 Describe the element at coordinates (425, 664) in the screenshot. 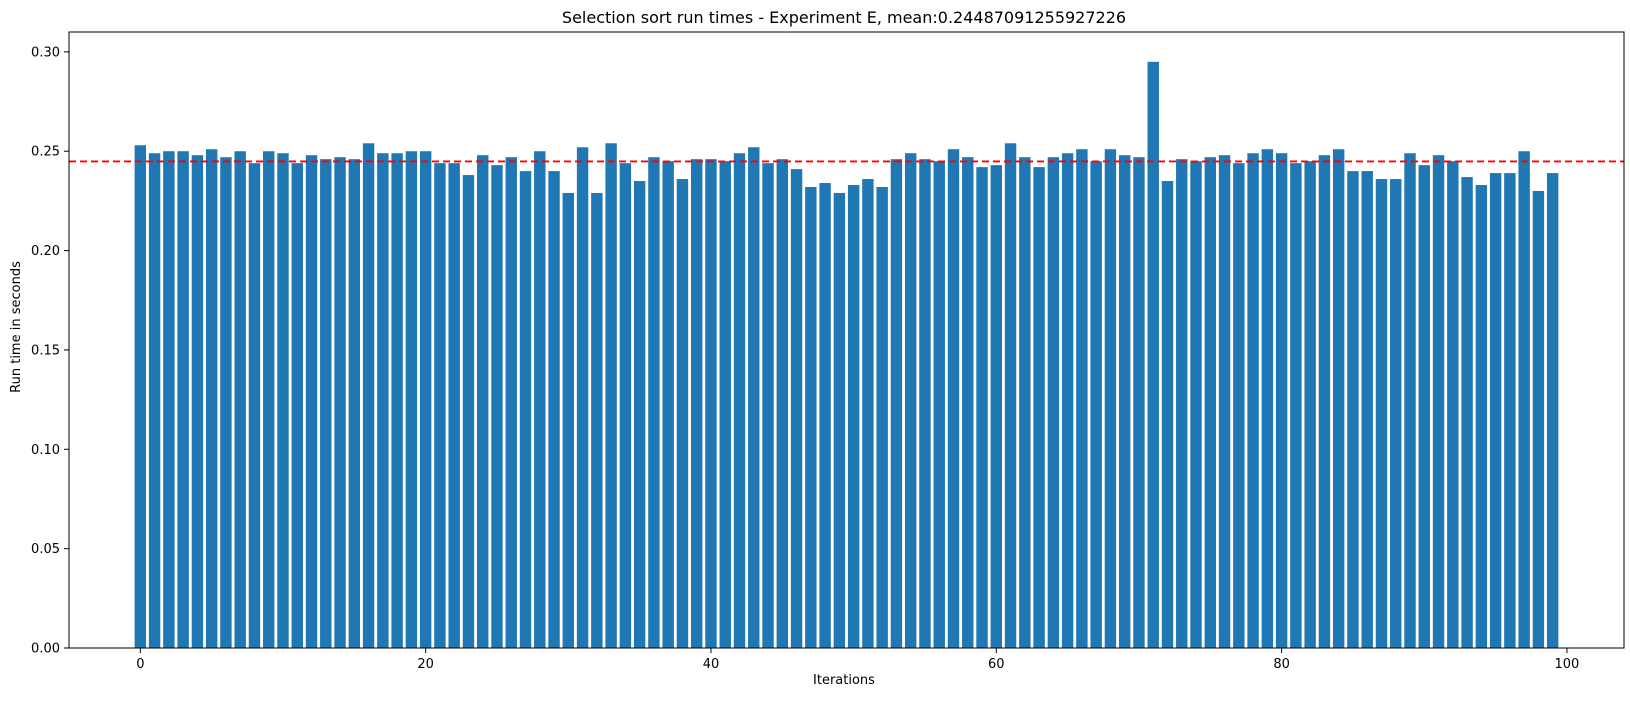

I see `x-tick-label: 20` at that location.